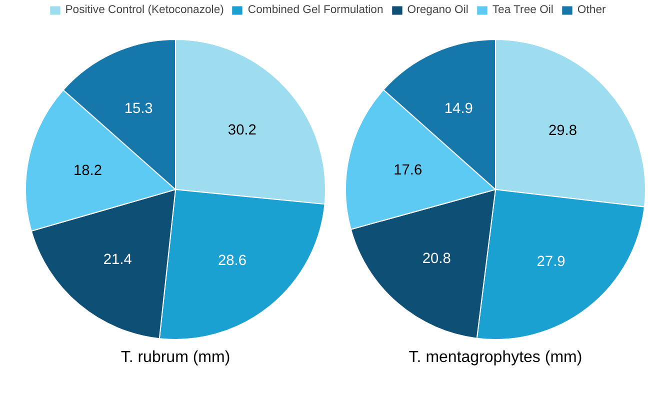 The image size is (653, 401). What do you see at coordinates (242, 130) in the screenshot?
I see `data-label: 30.2` at bounding box center [242, 130].